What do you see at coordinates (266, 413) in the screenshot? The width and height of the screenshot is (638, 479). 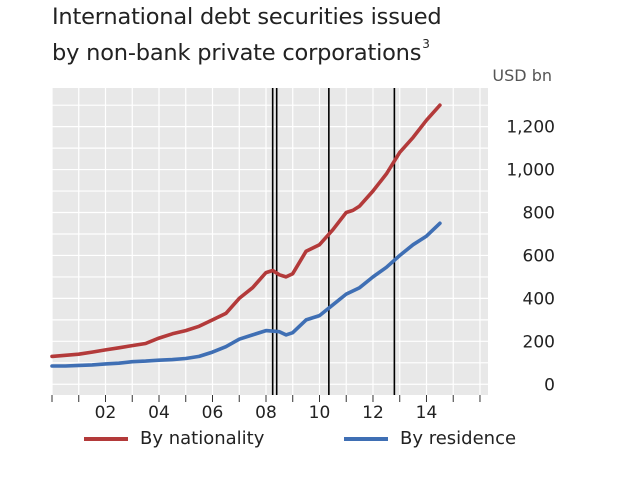 I see `x-tick-label: 08` at bounding box center [266, 413].